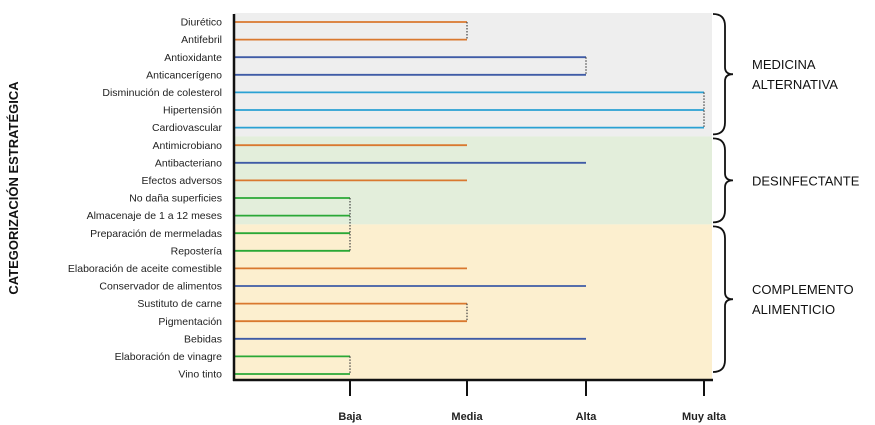 The image size is (875, 425). Describe the element at coordinates (795, 84) in the screenshot. I see `group-label: ALTERNATIVA` at that location.